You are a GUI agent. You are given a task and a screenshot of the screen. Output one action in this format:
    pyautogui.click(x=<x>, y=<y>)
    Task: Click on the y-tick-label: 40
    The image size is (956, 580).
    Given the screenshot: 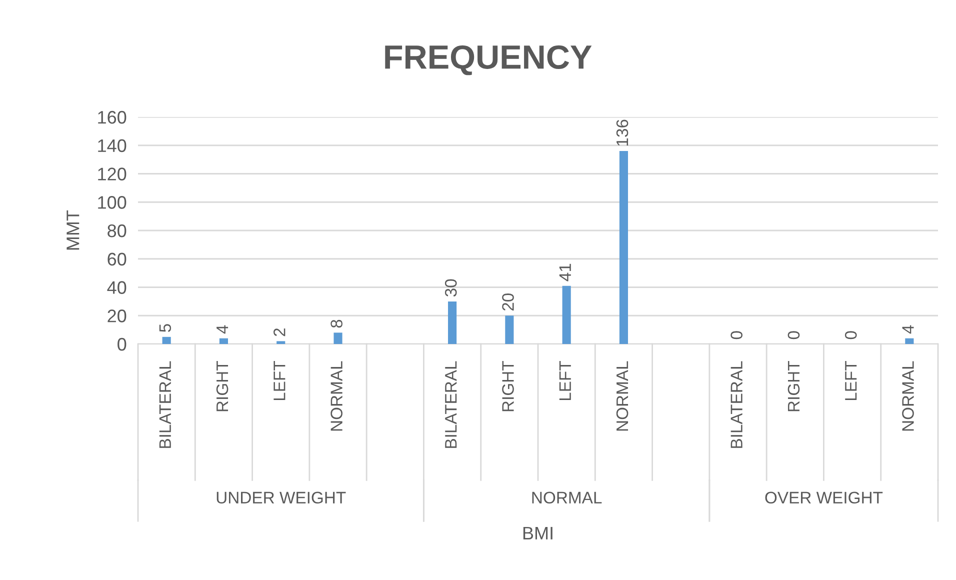 What is the action you would take?
    pyautogui.click(x=116, y=287)
    